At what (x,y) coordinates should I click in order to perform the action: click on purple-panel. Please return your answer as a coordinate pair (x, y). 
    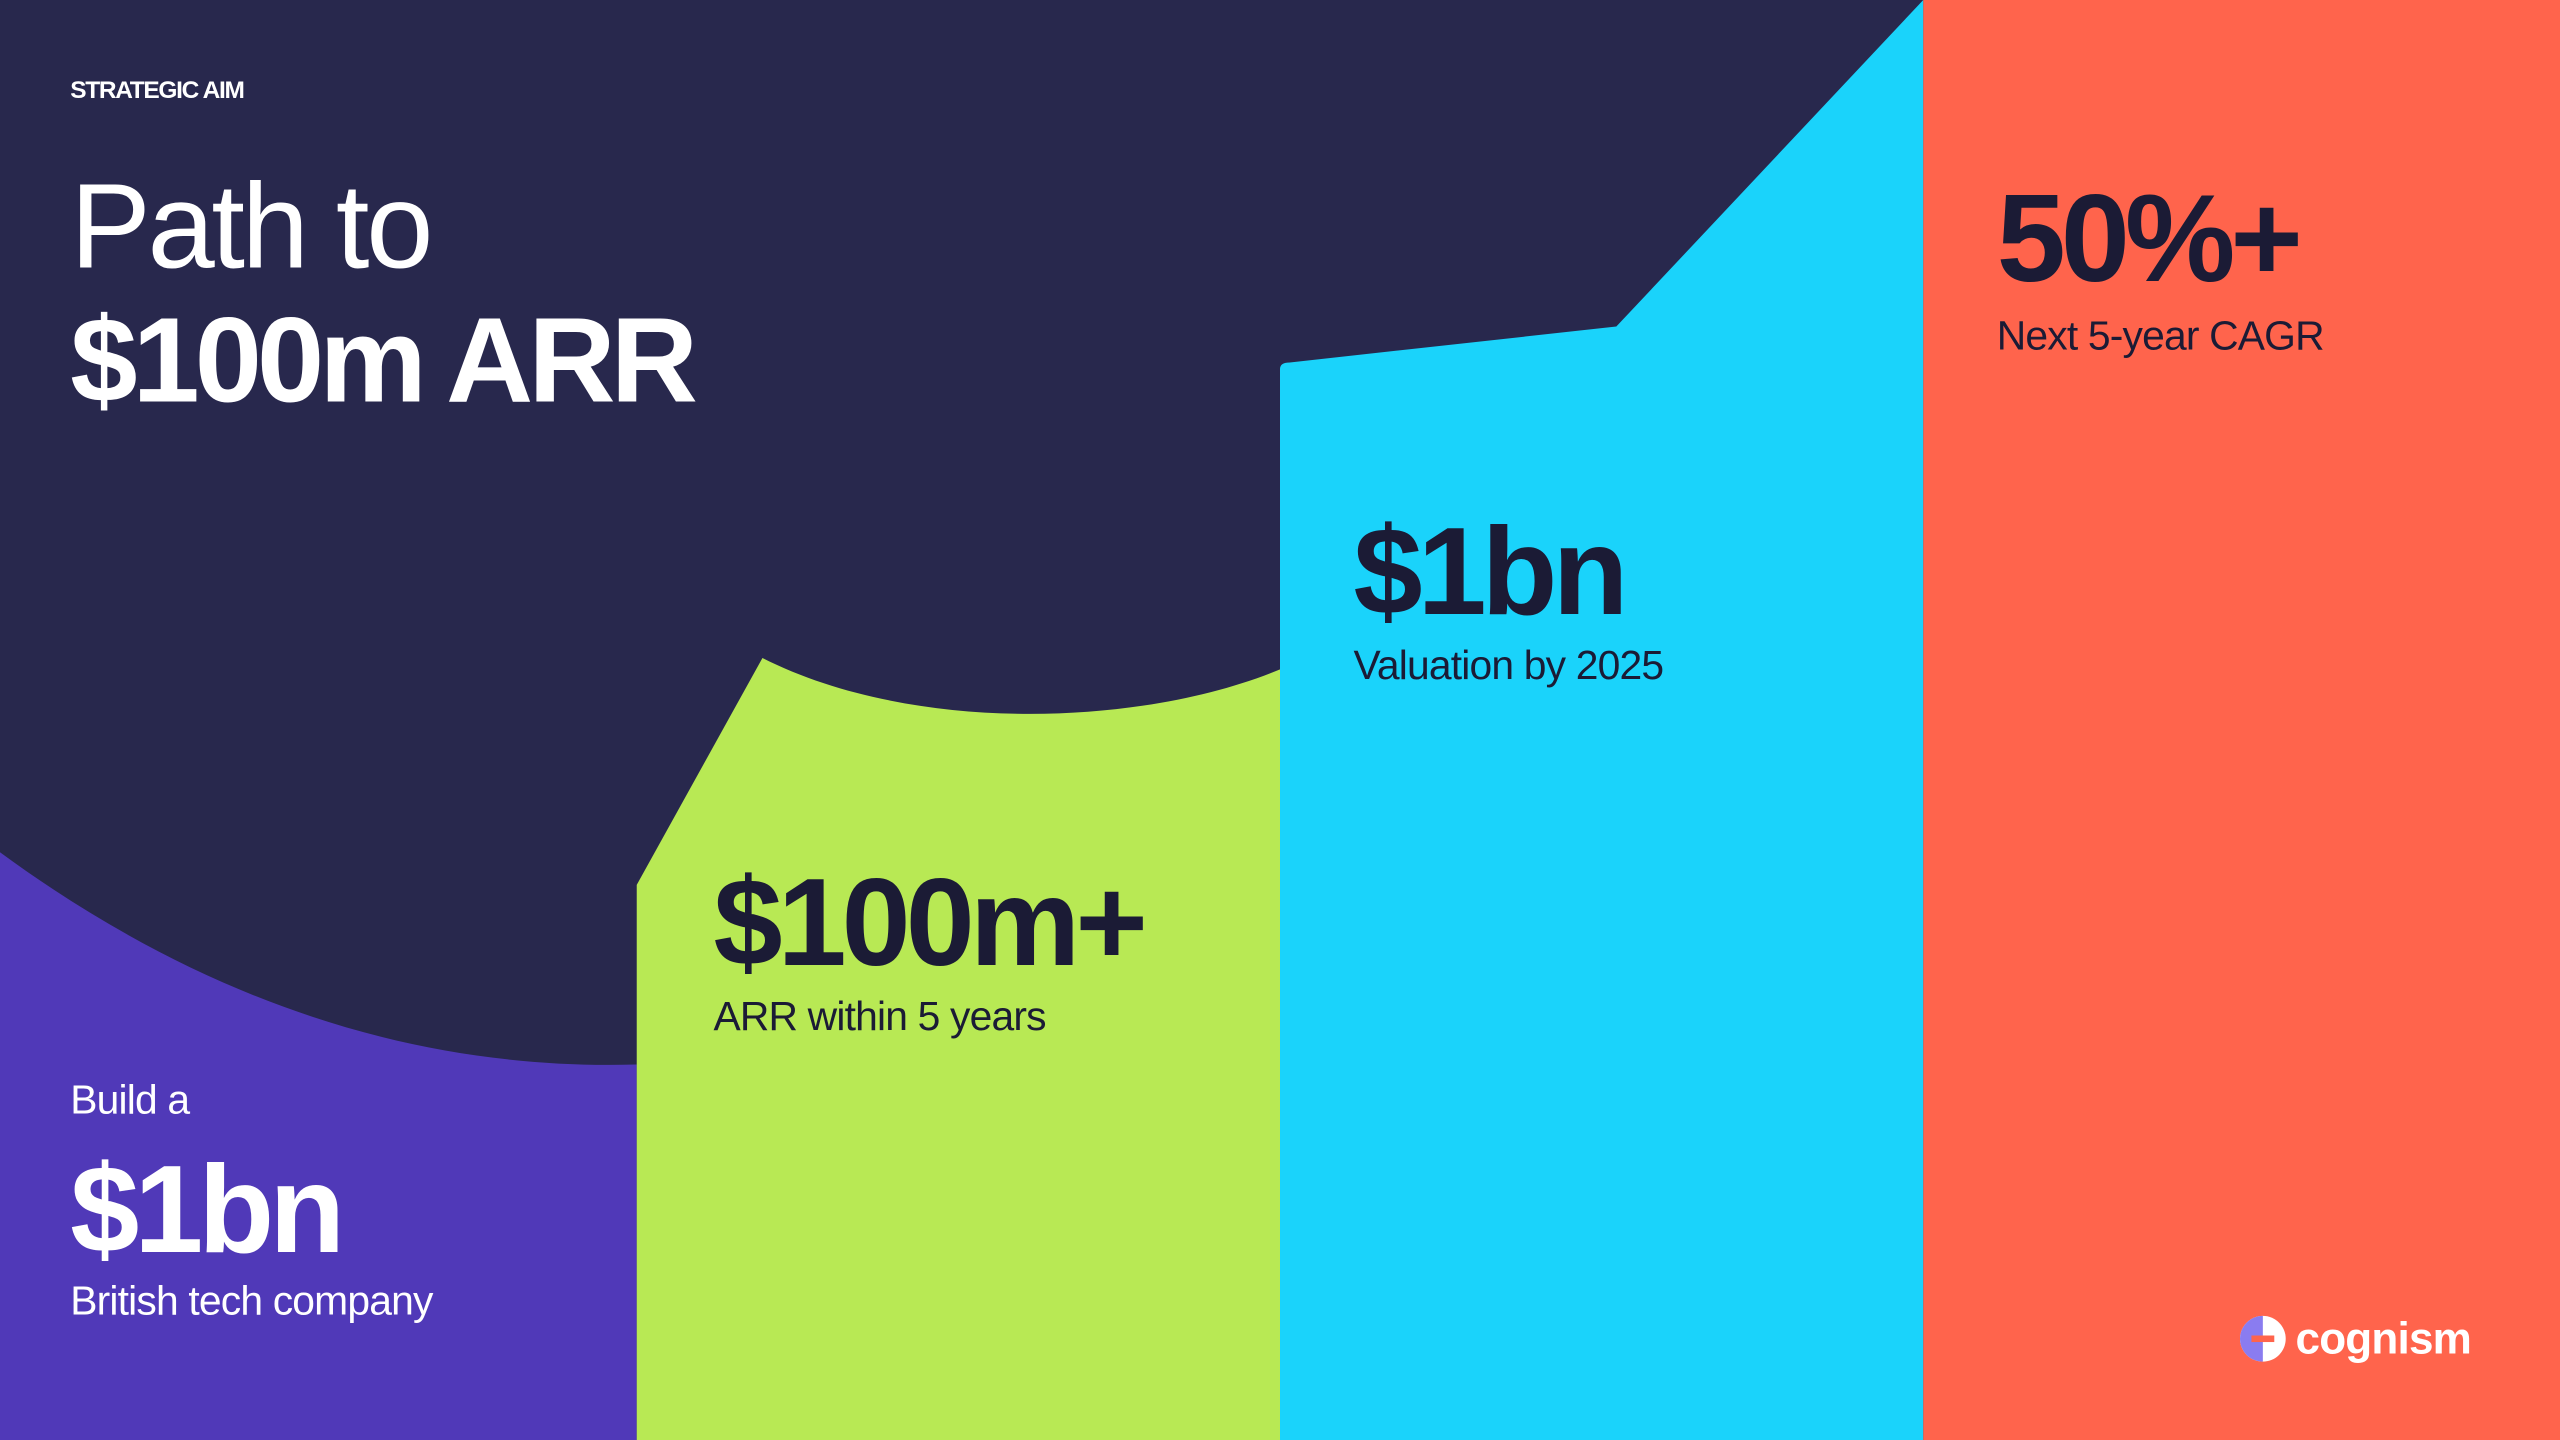
    Looking at the image, I should click on (318, 1146).